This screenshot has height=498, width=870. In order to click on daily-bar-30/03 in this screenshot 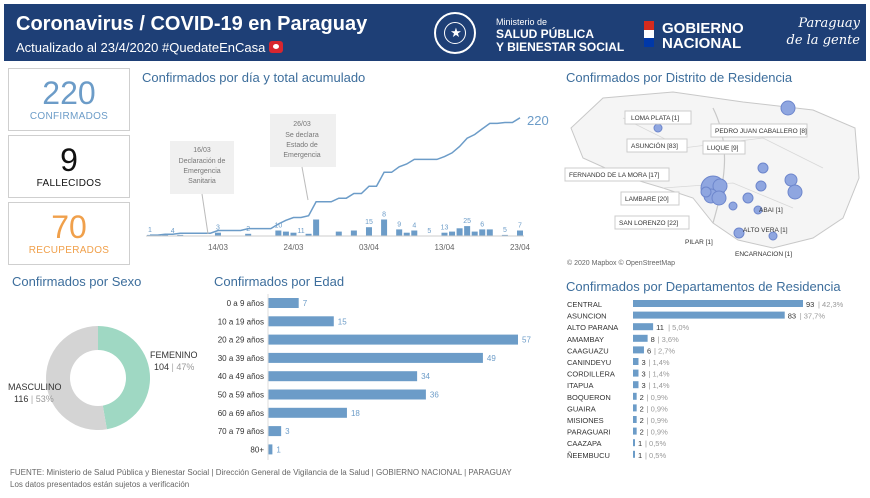, I will do `click(338, 233)`.